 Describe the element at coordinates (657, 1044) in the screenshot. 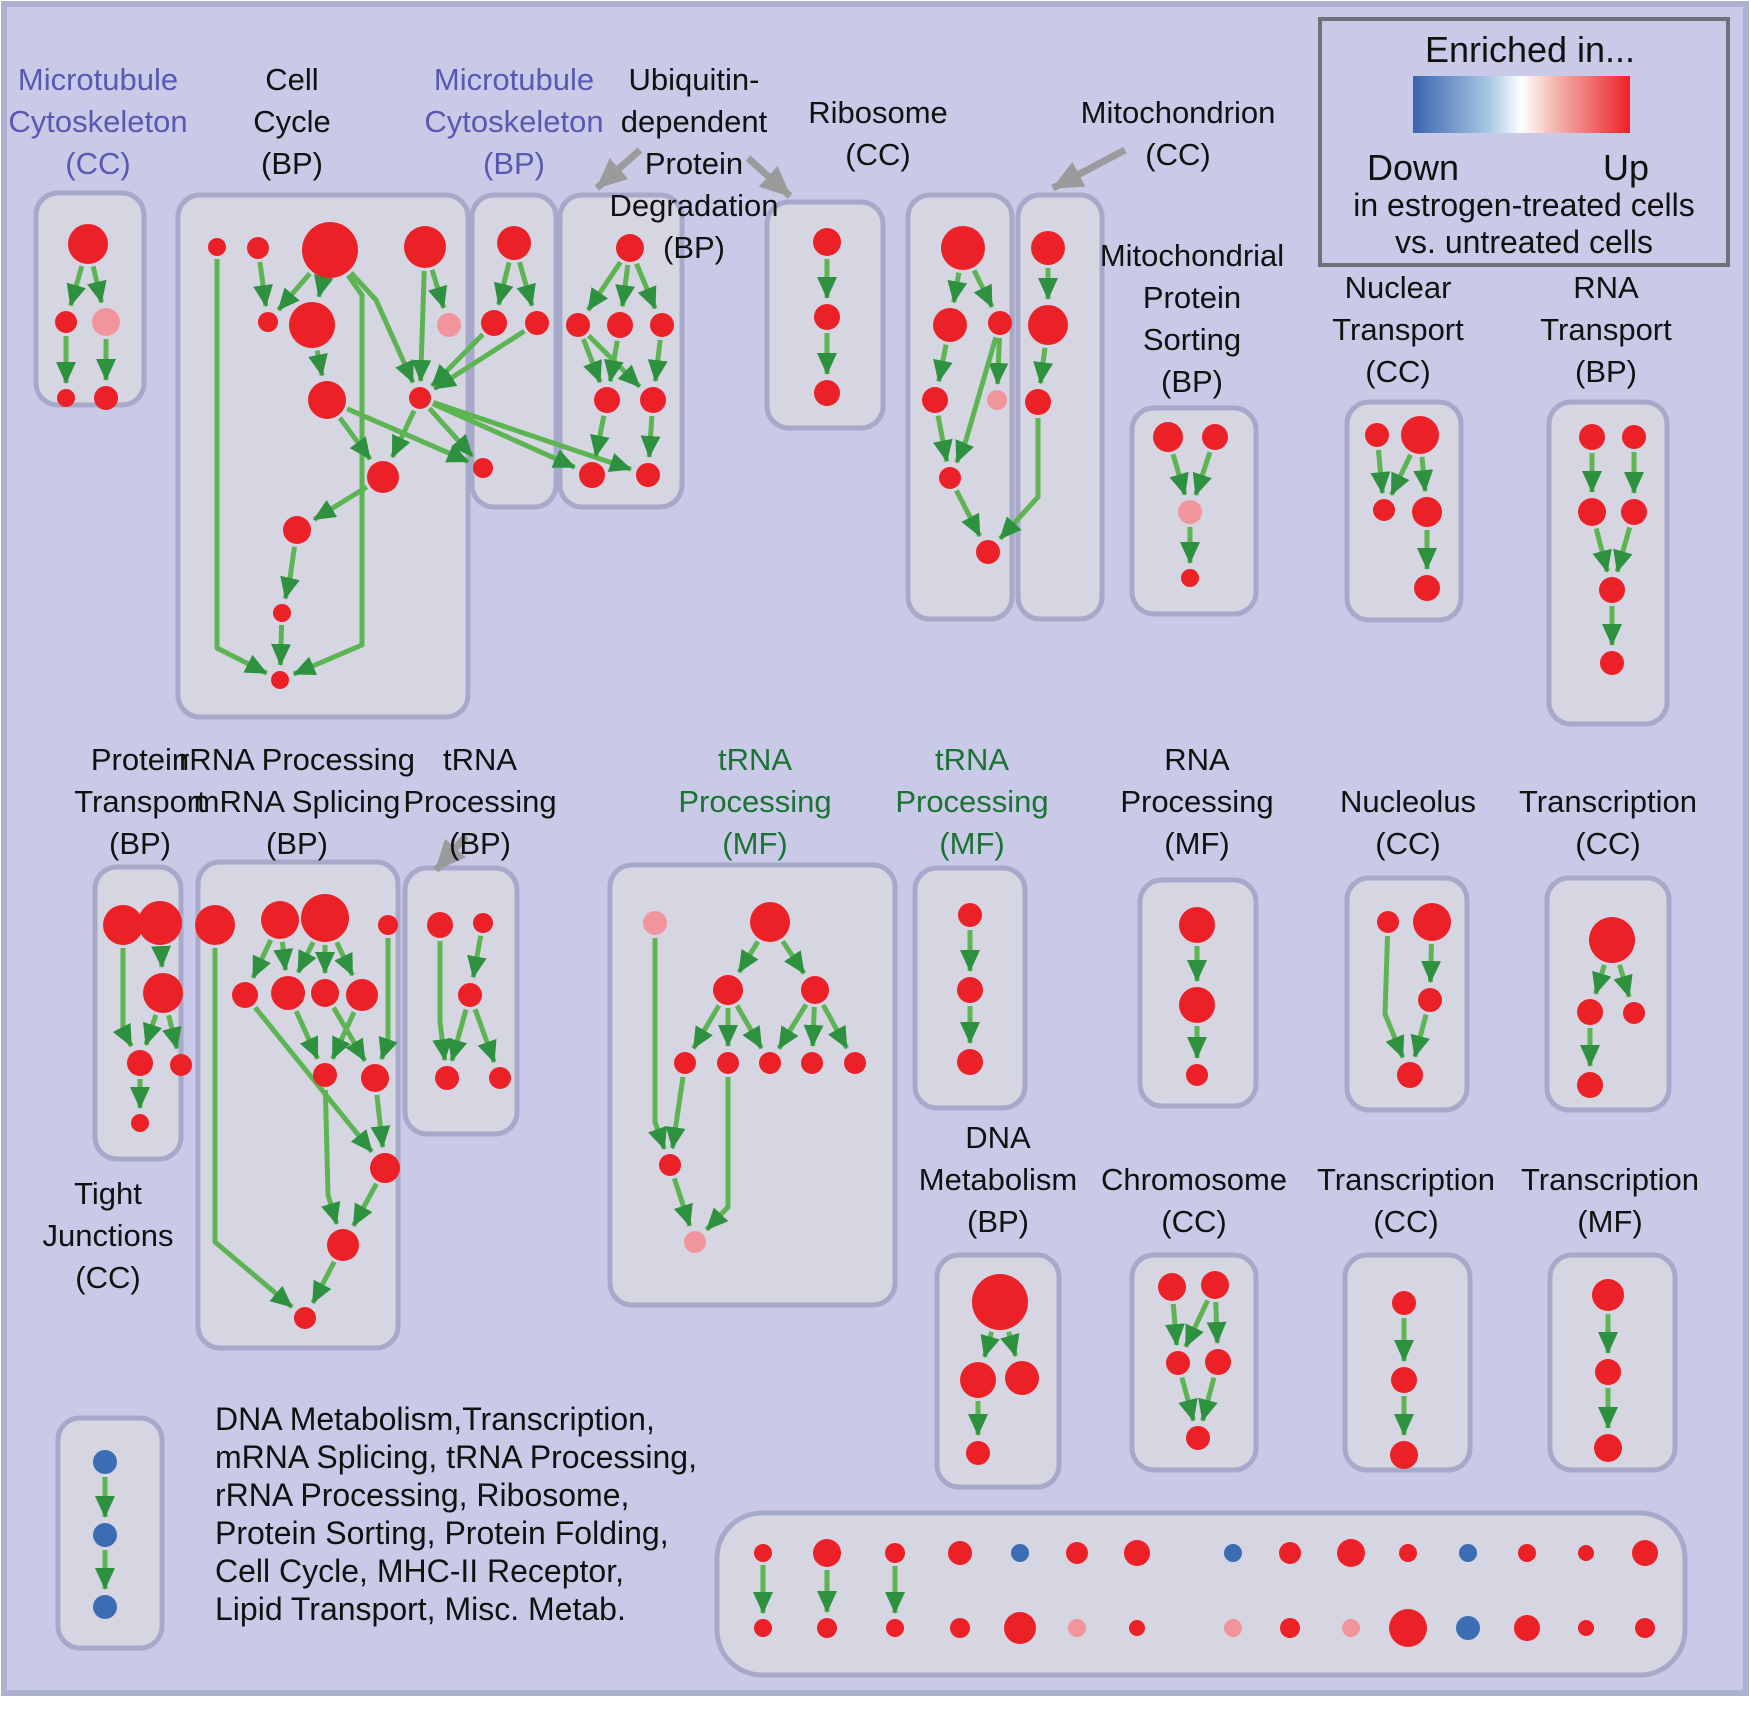

I see `edge-g0-g9` at that location.